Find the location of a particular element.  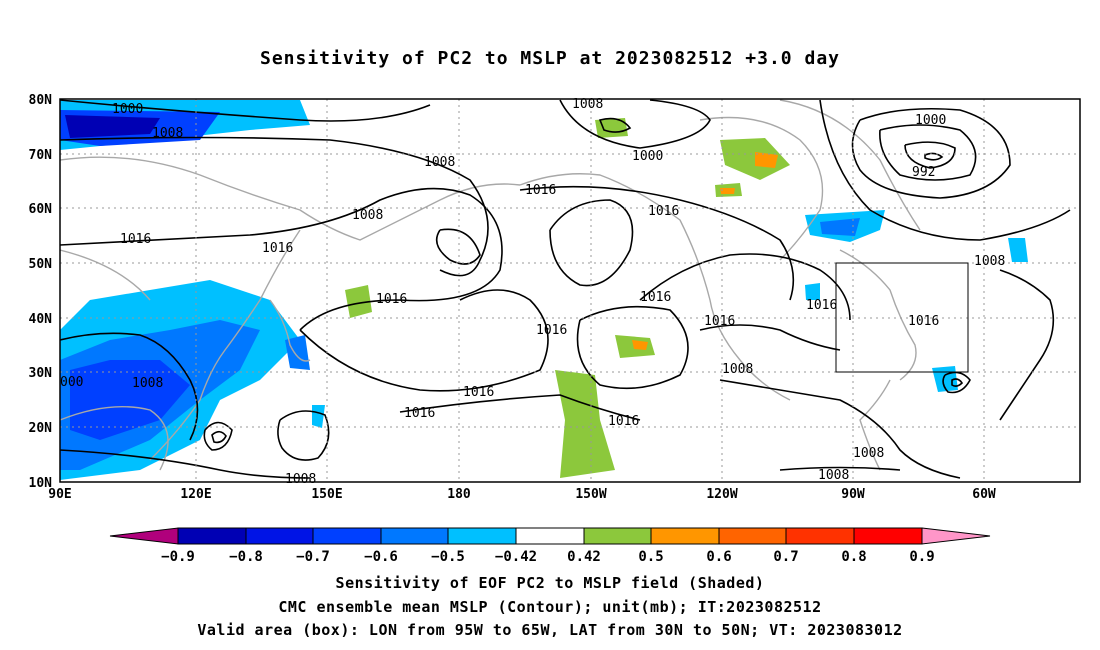

colorbar-label: −0.7 is located at coordinates (313, 557).